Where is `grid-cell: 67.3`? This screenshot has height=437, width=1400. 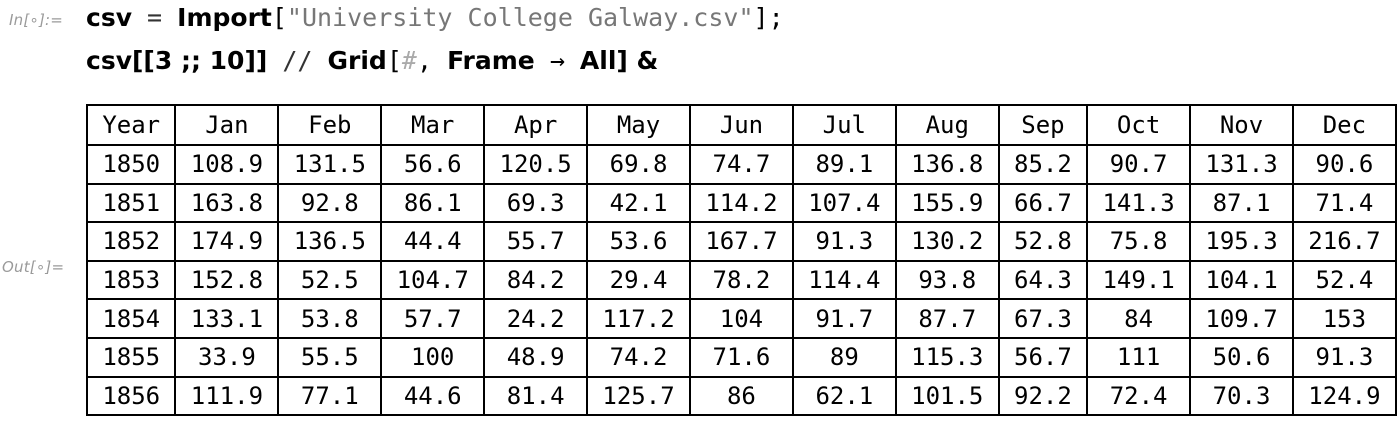 grid-cell: 67.3 is located at coordinates (1043, 318).